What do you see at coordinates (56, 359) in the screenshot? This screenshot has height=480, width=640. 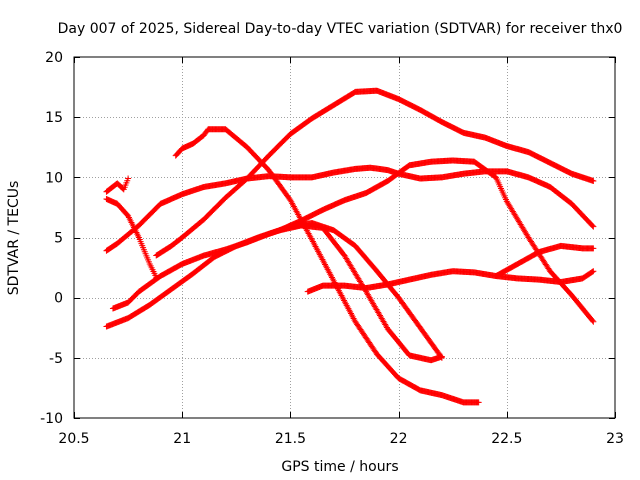 I see `y-tick-label: -5` at bounding box center [56, 359].